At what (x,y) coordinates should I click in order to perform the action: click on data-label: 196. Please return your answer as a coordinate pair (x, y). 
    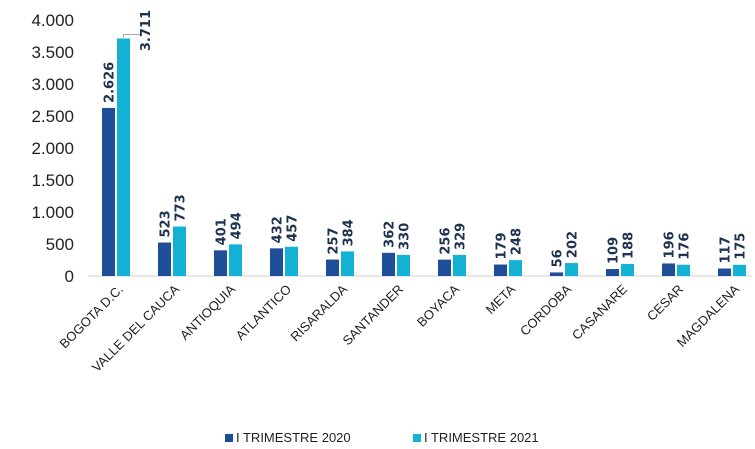
    Looking at the image, I should click on (670, 244).